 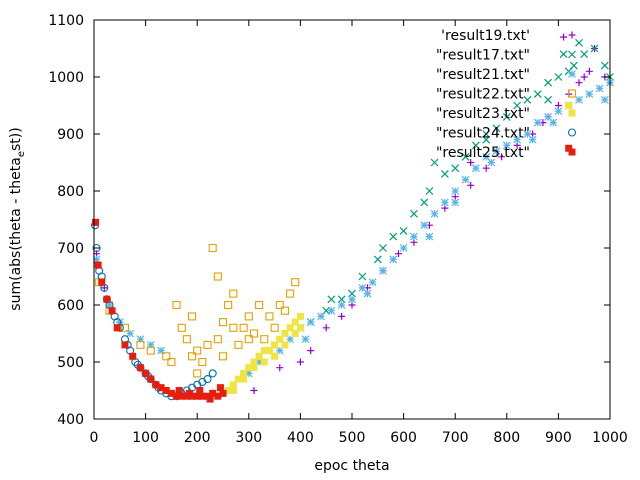 I want to click on legend-label: "result17.txt", so click(x=483, y=56).